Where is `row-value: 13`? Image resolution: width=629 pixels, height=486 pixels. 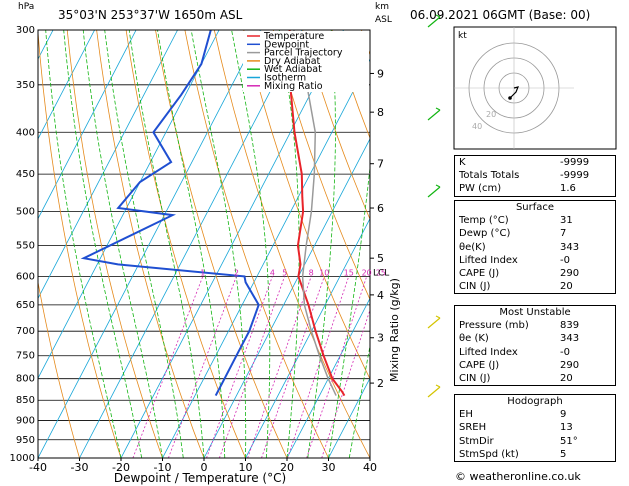
row-value: 13 is located at coordinates (566, 428).